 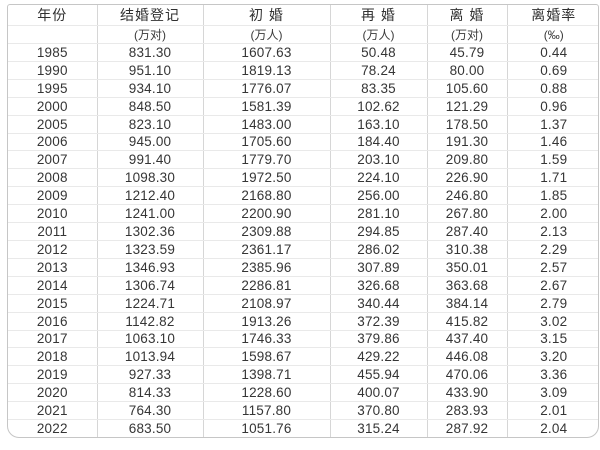 I want to click on table-row: 2016 1142.82 1913.26 372.39 415.82 3.02, so click(x=303, y=321).